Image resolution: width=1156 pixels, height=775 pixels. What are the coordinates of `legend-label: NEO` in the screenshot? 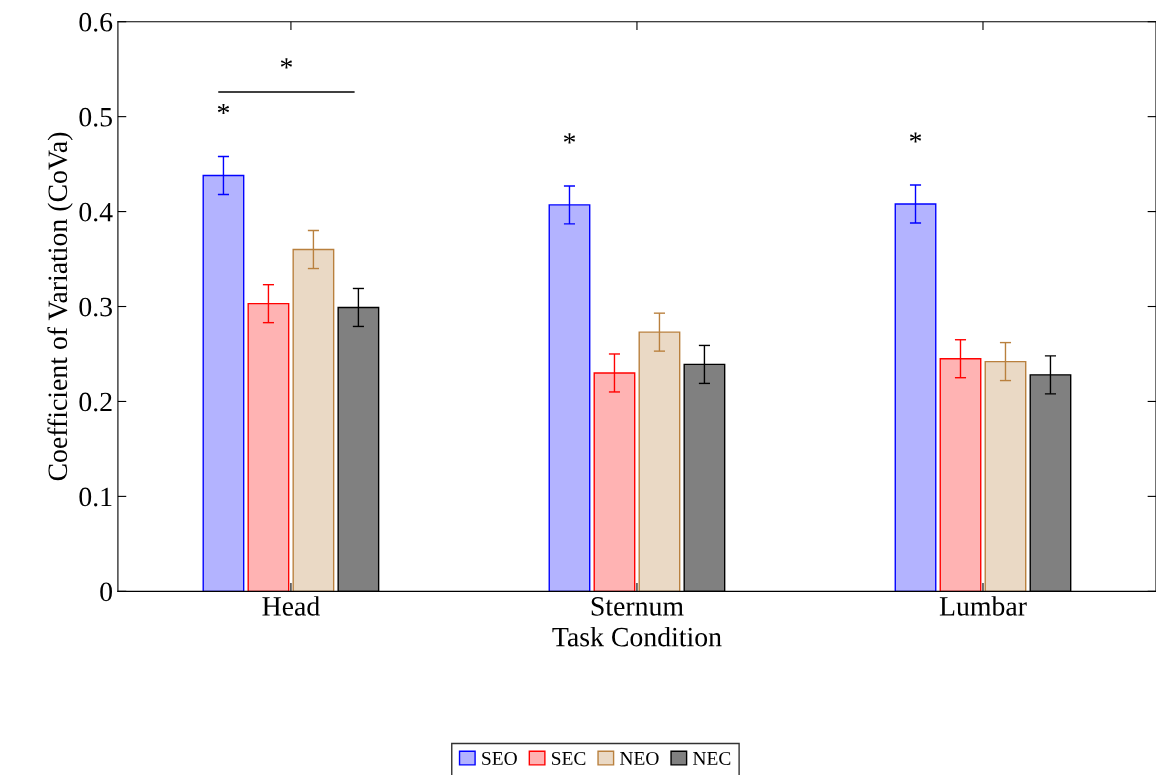 It's located at (639, 758).